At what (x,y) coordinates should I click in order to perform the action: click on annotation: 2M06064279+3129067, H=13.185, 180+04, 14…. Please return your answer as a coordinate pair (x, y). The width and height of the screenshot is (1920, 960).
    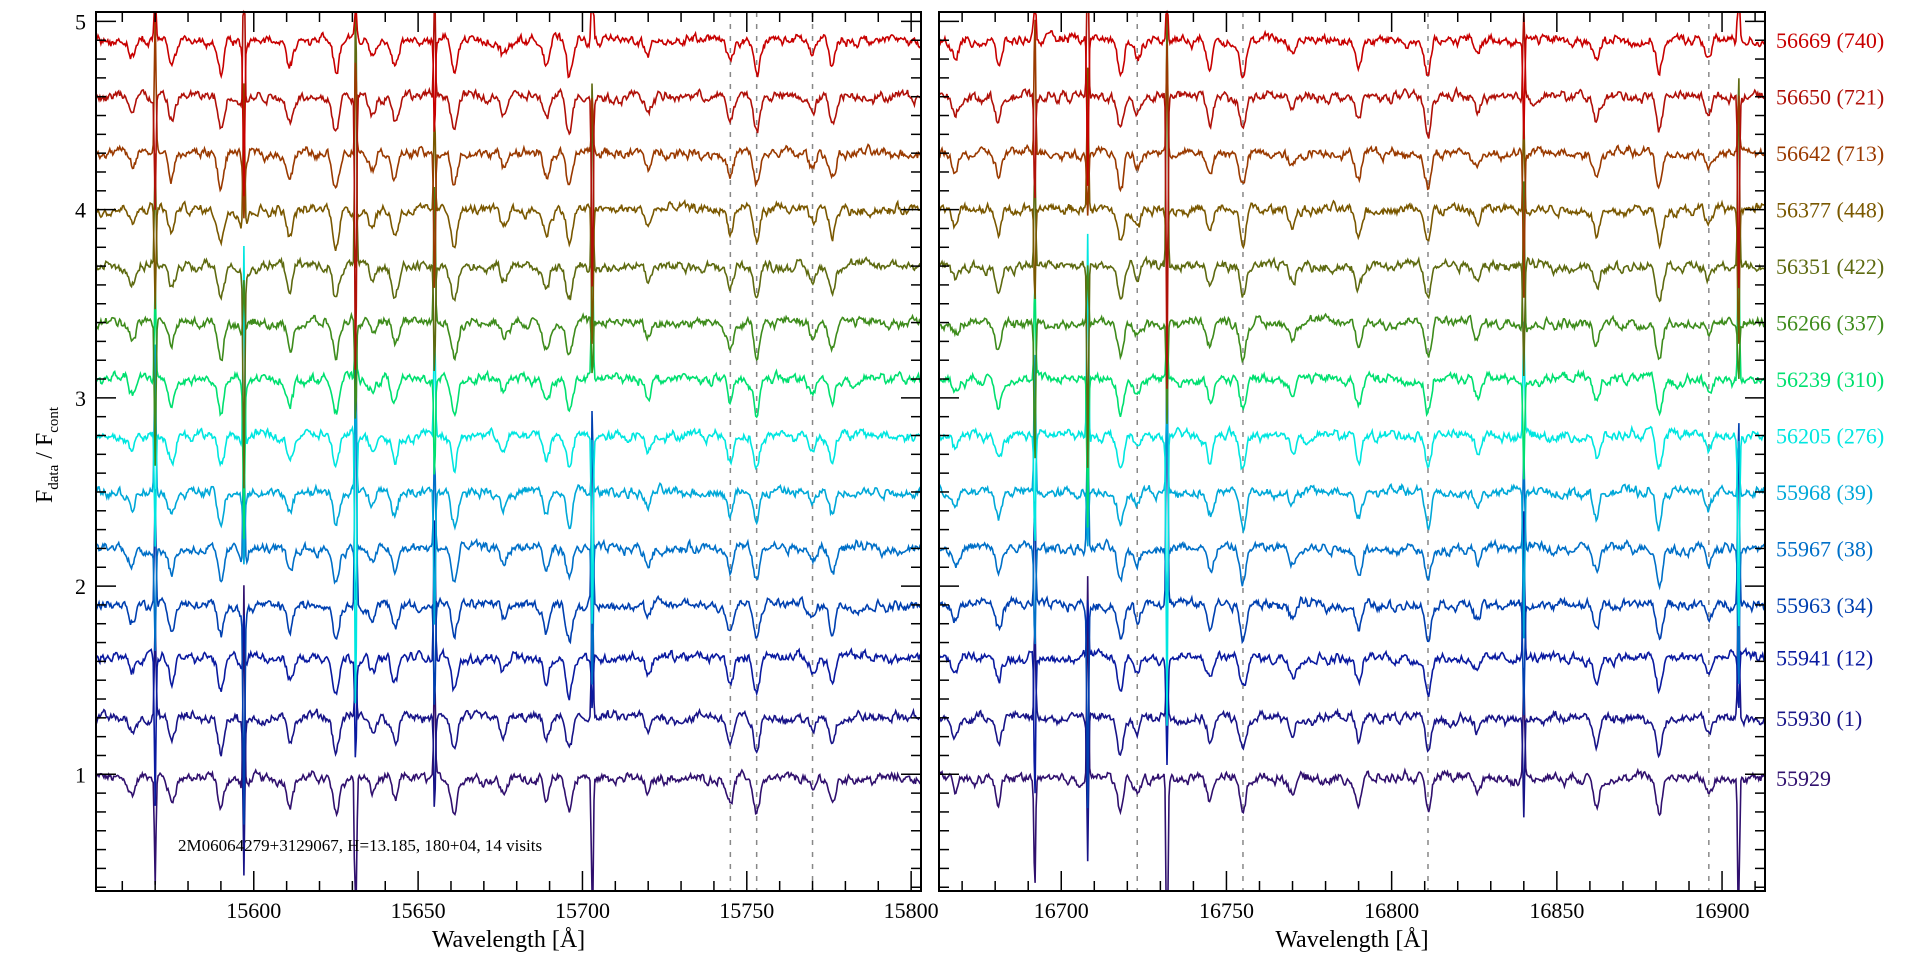
    Looking at the image, I should click on (360, 845).